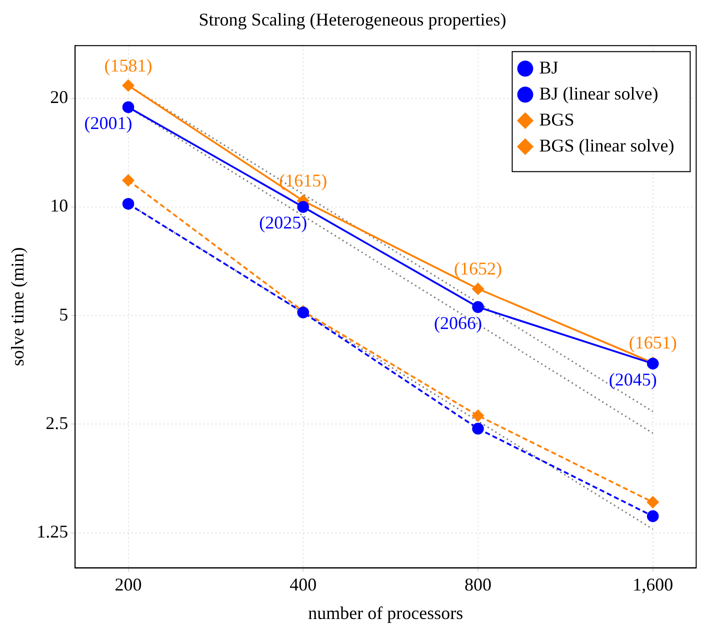  What do you see at coordinates (478, 584) in the screenshot?
I see `x-tick-label: 800` at bounding box center [478, 584].